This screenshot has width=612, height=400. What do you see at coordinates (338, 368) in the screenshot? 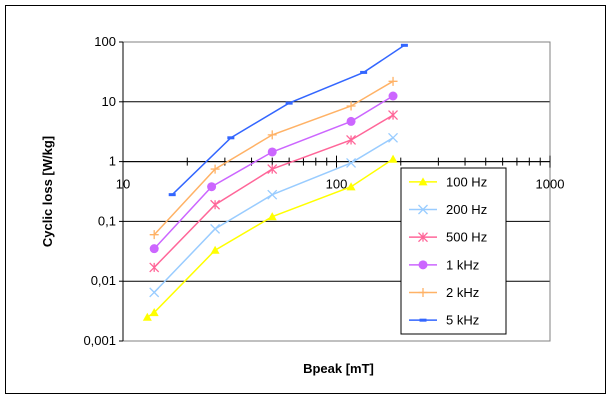
I see `x-axis-title: Bpeak [mT]` at bounding box center [338, 368].